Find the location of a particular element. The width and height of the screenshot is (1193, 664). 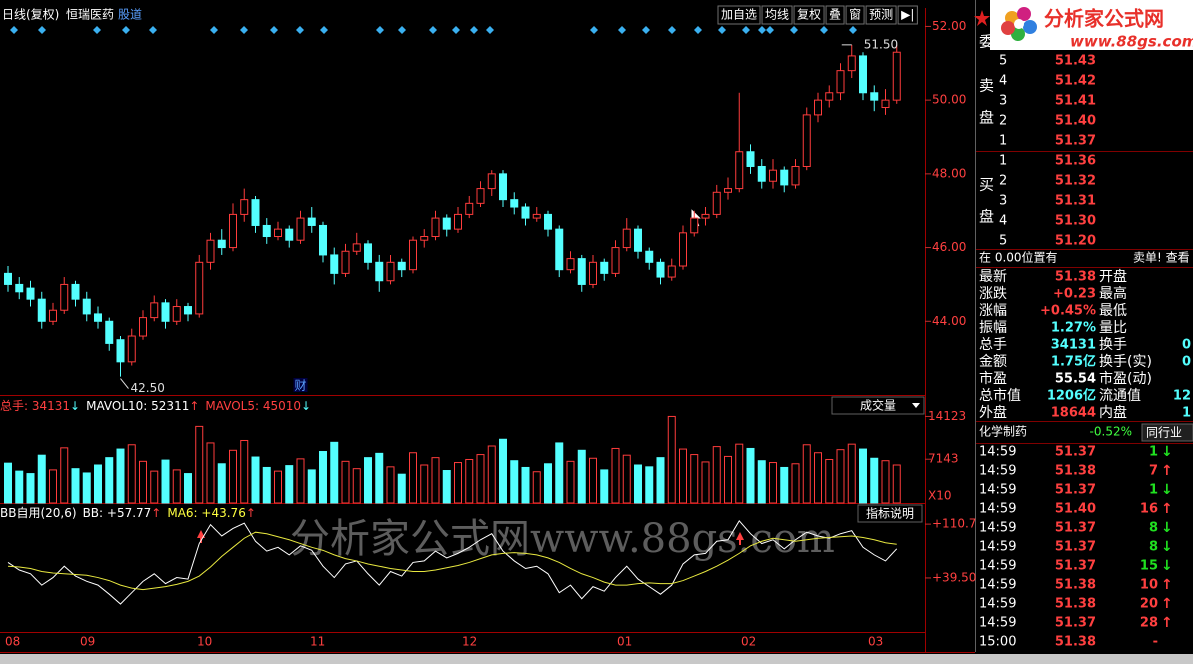

logo-url: www.88gs.com is located at coordinates (1131, 42).